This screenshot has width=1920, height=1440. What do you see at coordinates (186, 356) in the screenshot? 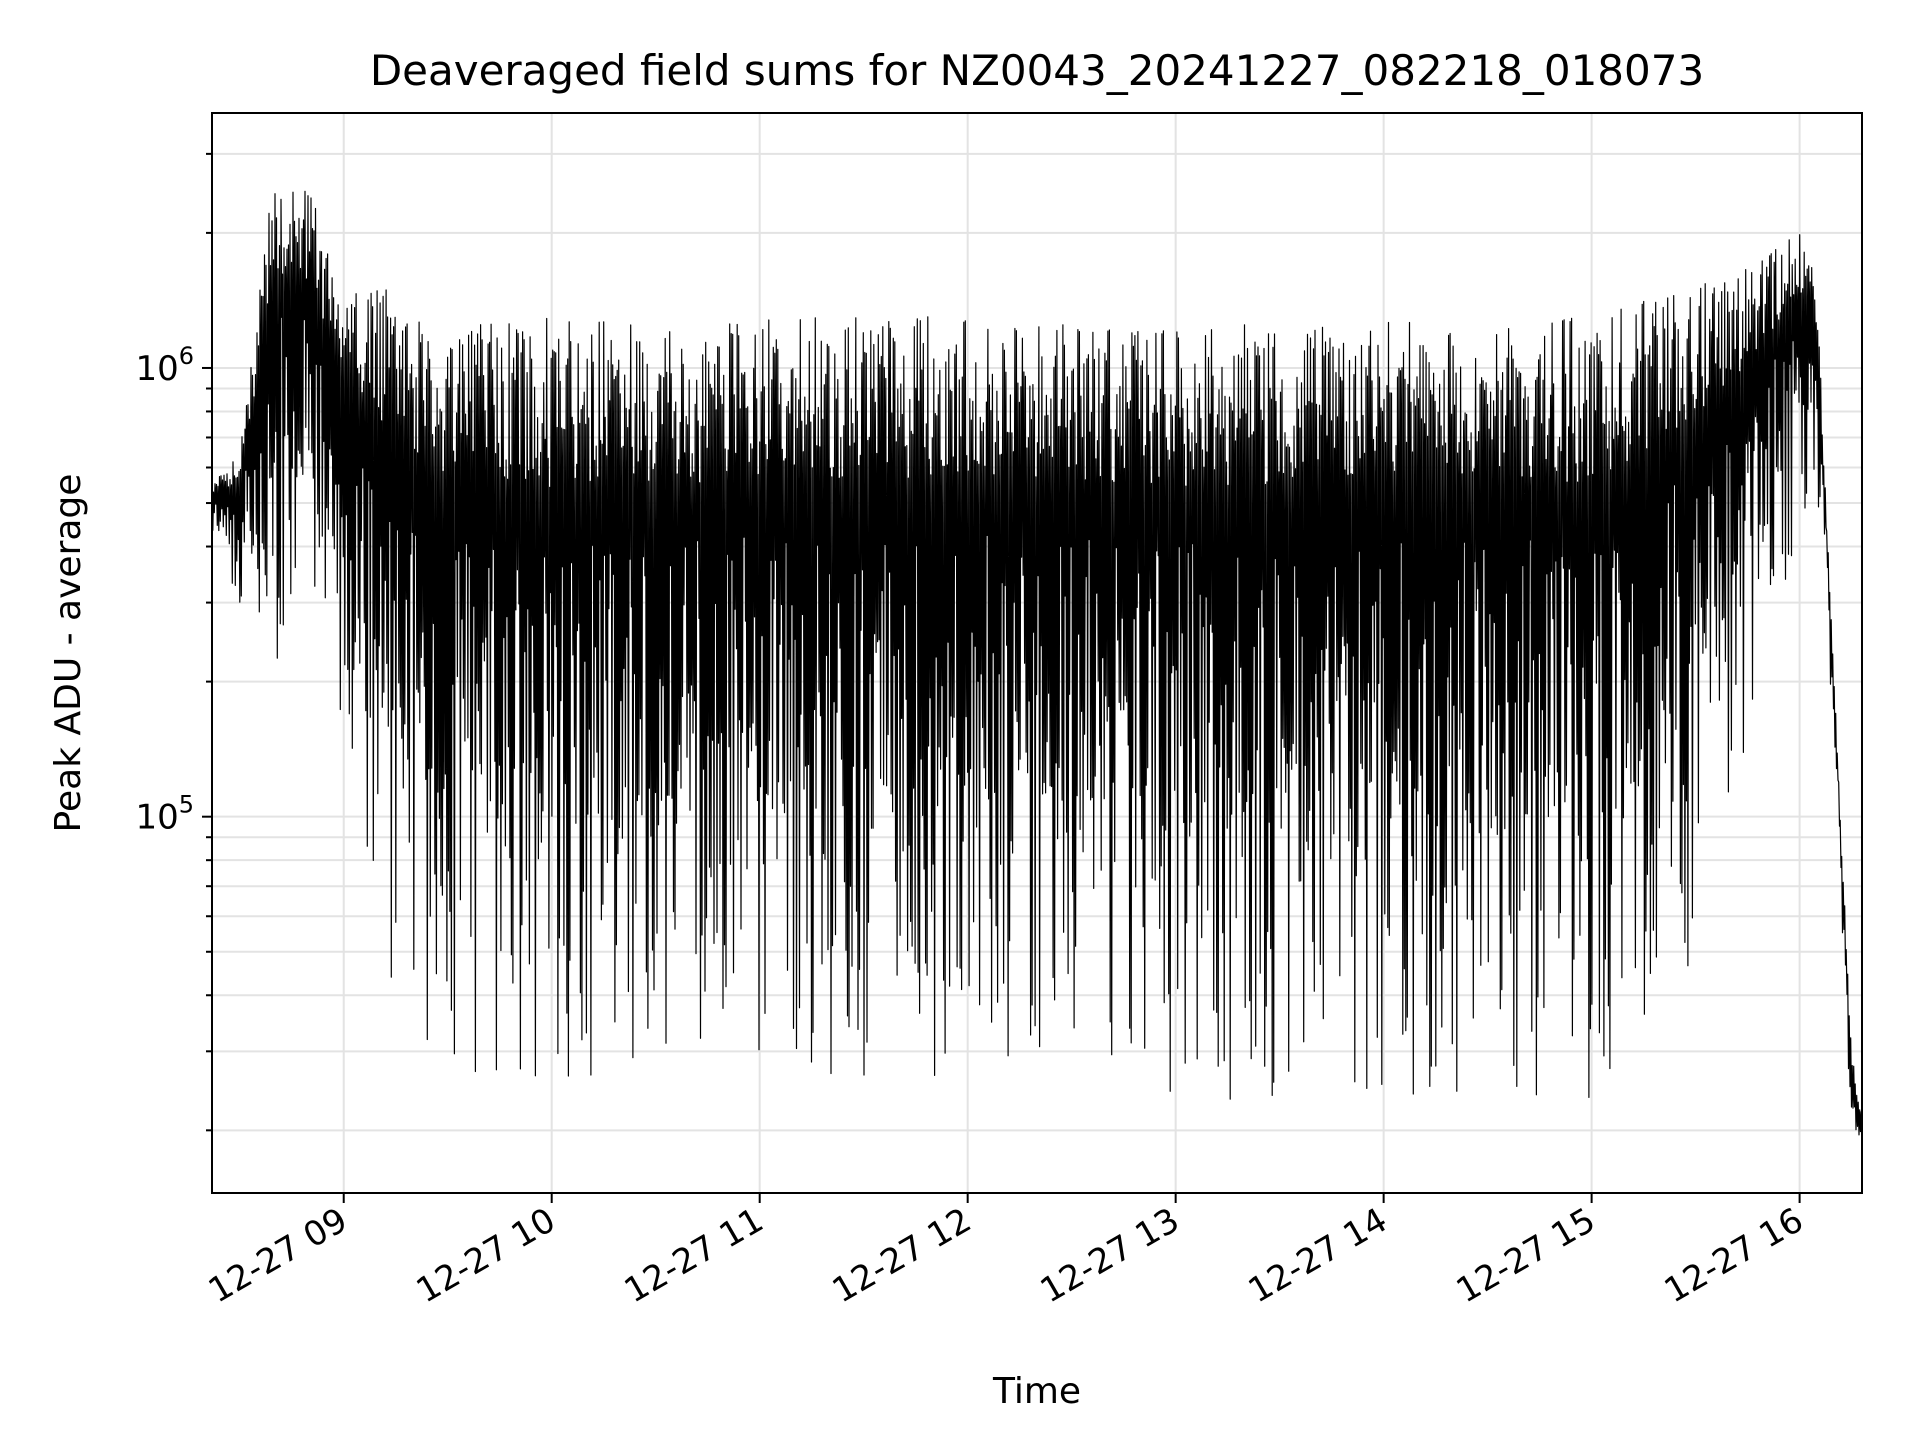
I see `y-tick-exponent: 6` at bounding box center [186, 356].